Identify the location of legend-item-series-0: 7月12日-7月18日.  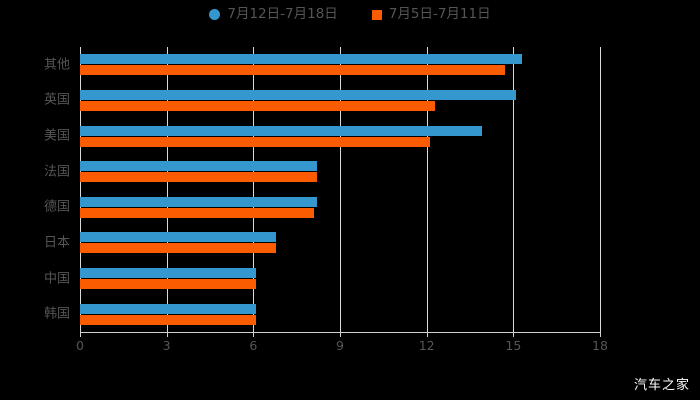
(273, 14).